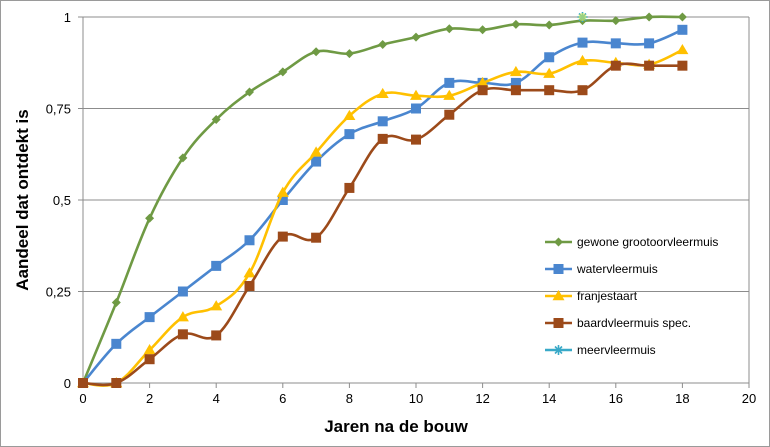 Image resolution: width=770 pixels, height=447 pixels. What do you see at coordinates (22, 199) in the screenshot?
I see `y-axis-title: Aandeel dat ontdekt is` at bounding box center [22, 199].